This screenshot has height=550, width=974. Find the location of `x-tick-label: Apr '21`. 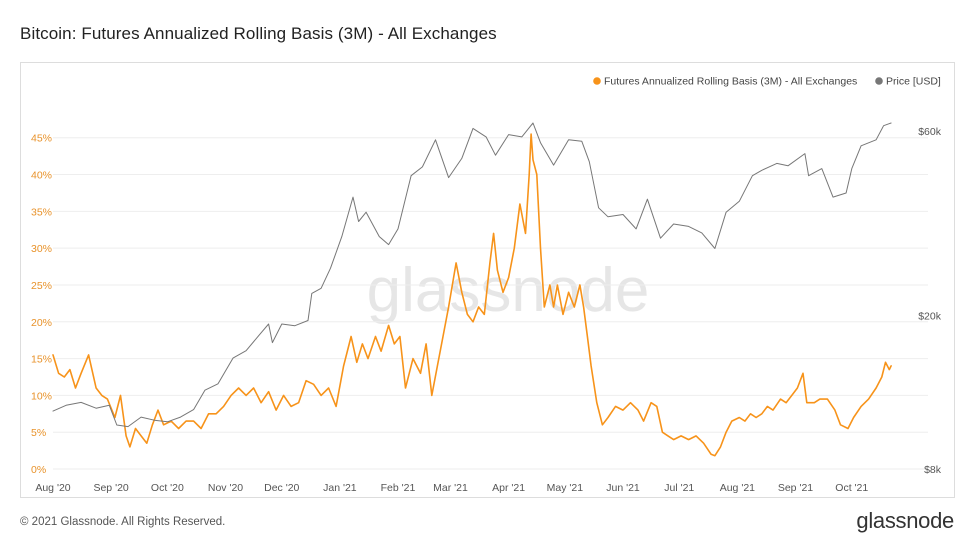

x-tick-label: Apr '21 is located at coordinates (508, 488).